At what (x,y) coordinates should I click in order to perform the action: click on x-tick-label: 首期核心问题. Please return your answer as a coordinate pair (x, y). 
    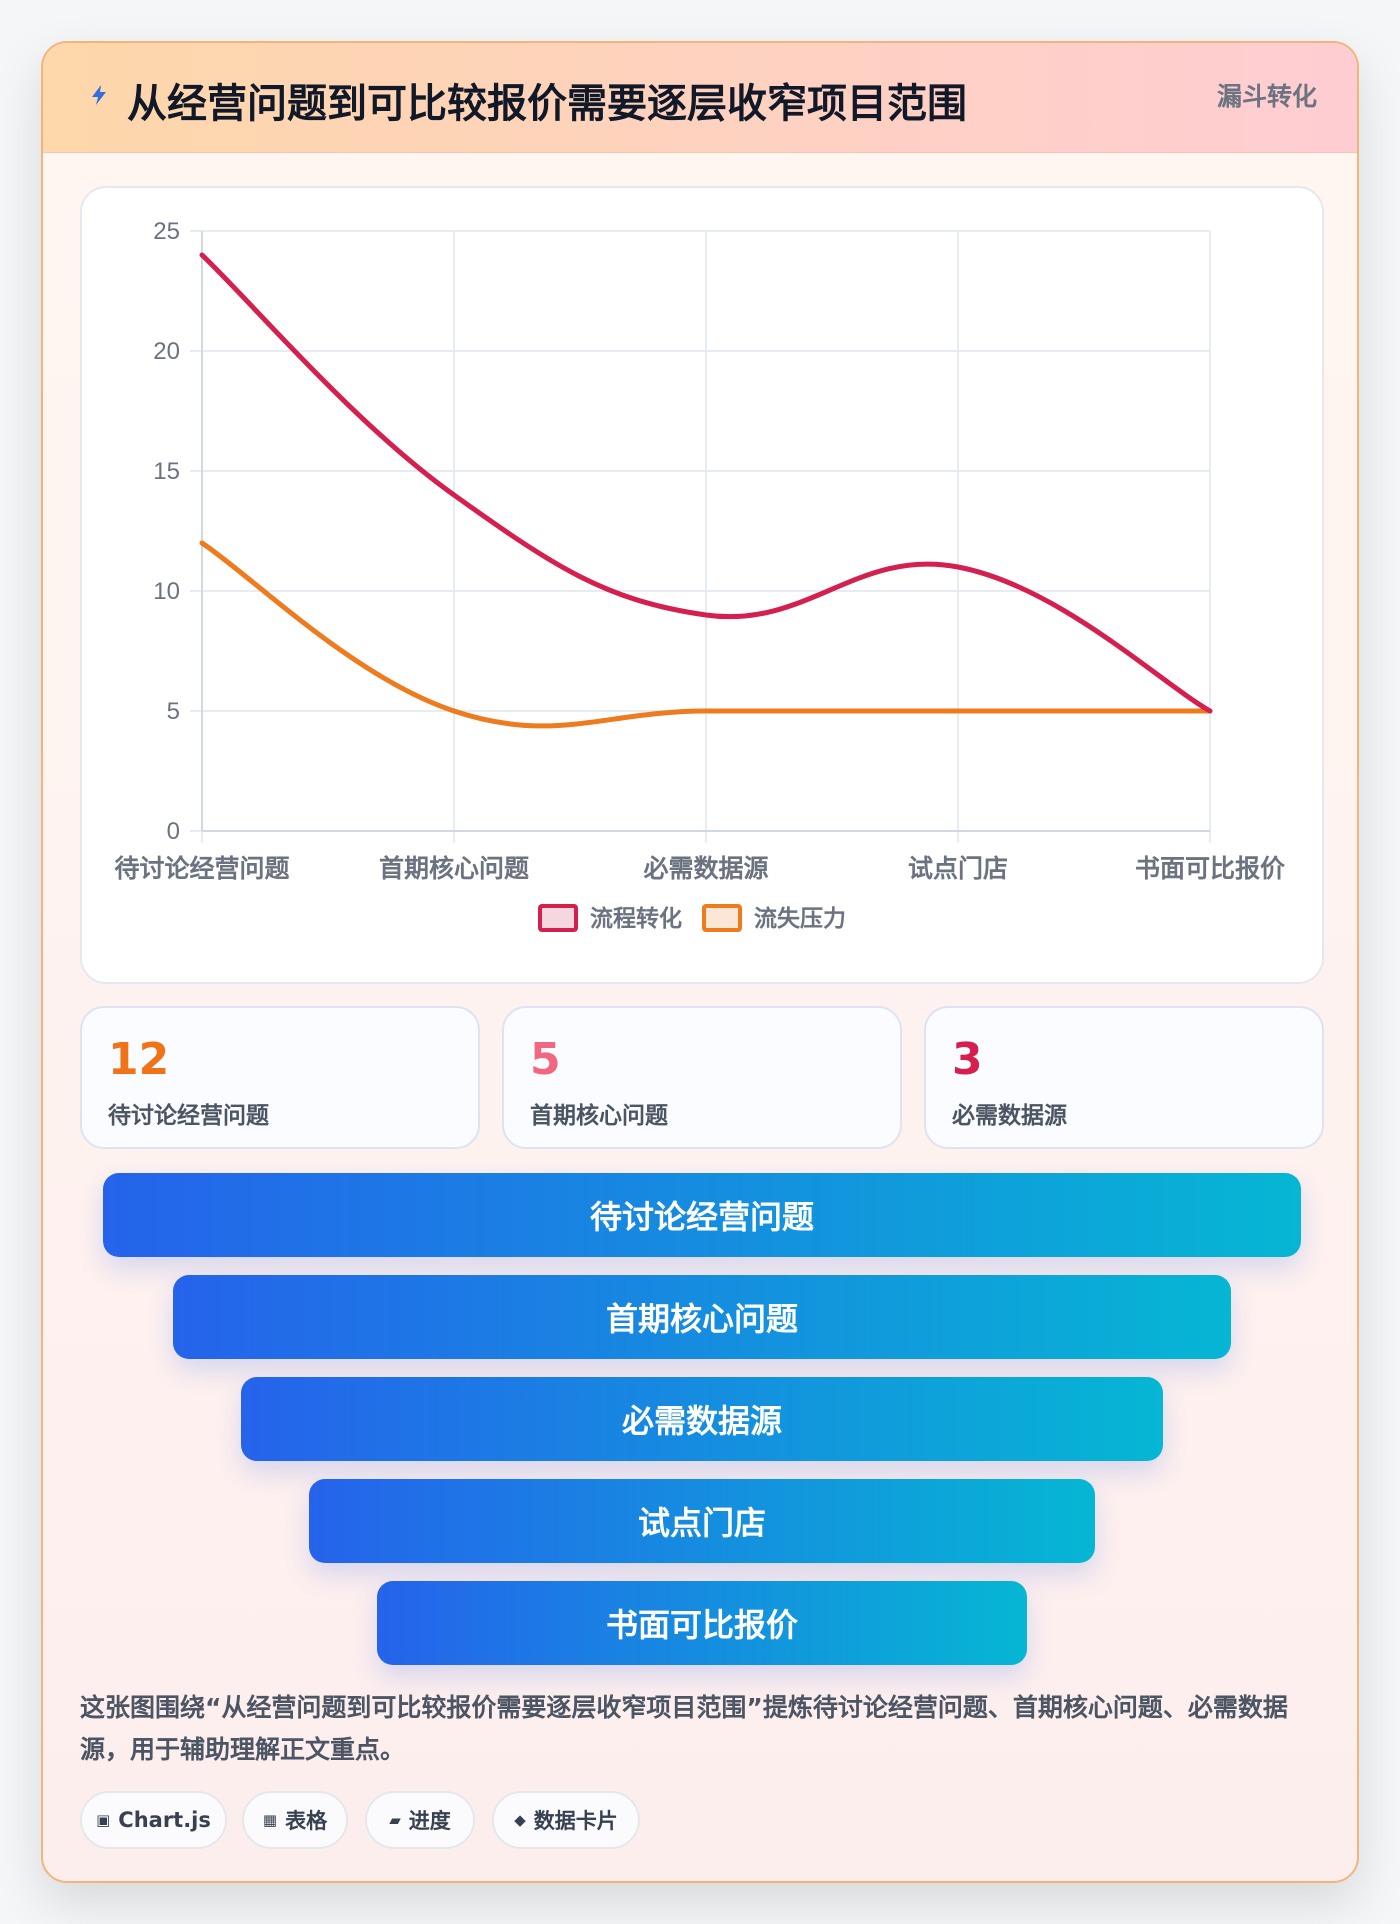
    Looking at the image, I should click on (454, 868).